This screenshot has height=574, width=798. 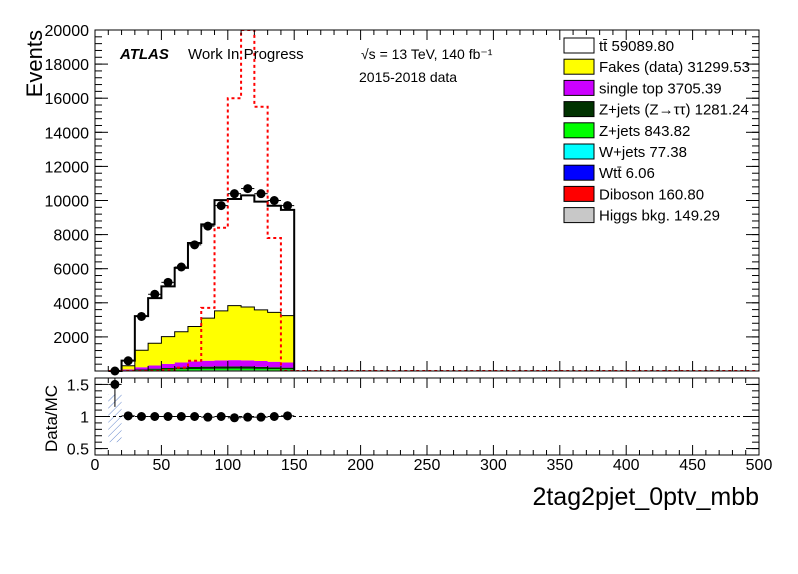 I want to click on stacked-histograms, so click(x=202, y=283).